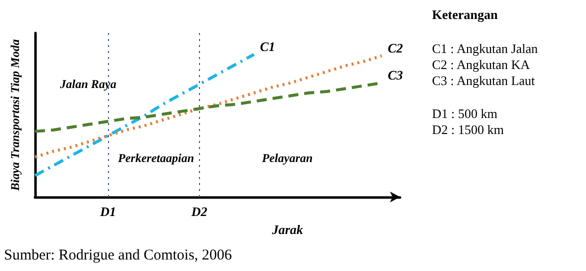  I want to click on x-tick-label: D1, so click(107, 211).